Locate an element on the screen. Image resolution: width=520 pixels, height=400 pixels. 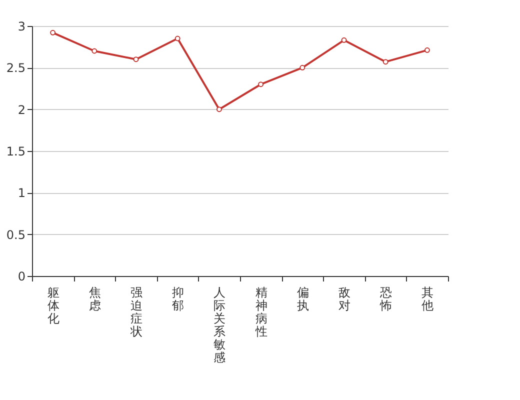
x-tick-label: 其他 is located at coordinates (428, 299).